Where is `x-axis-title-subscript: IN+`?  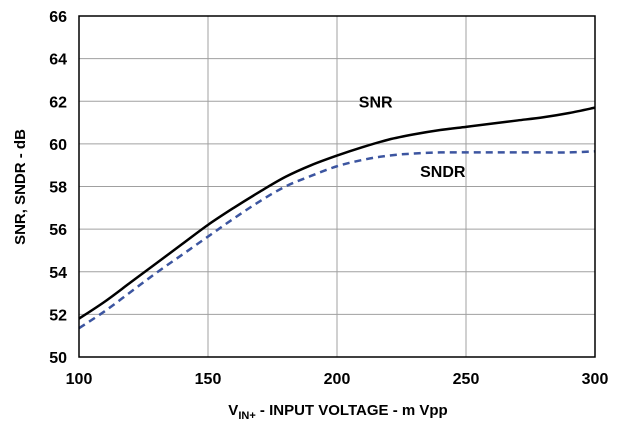 x-axis-title-subscript: IN+ is located at coordinates (246, 416).